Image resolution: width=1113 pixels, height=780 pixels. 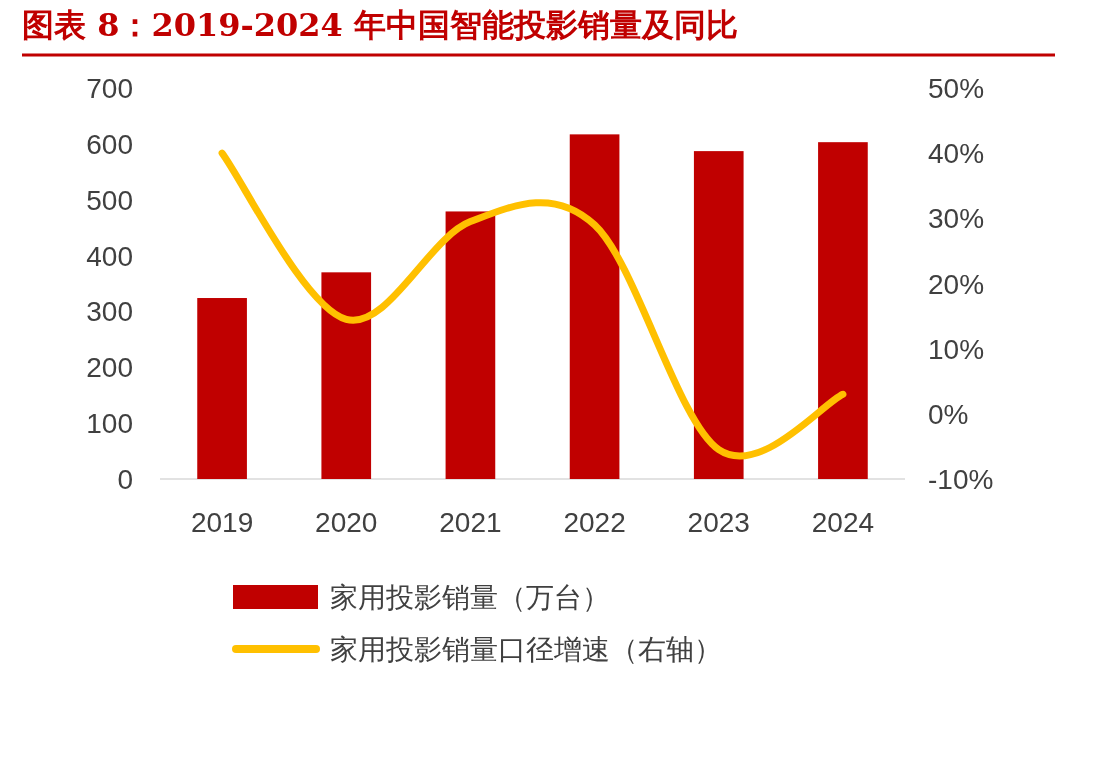 What do you see at coordinates (109, 256) in the screenshot?
I see `y-tick-label: 400` at bounding box center [109, 256].